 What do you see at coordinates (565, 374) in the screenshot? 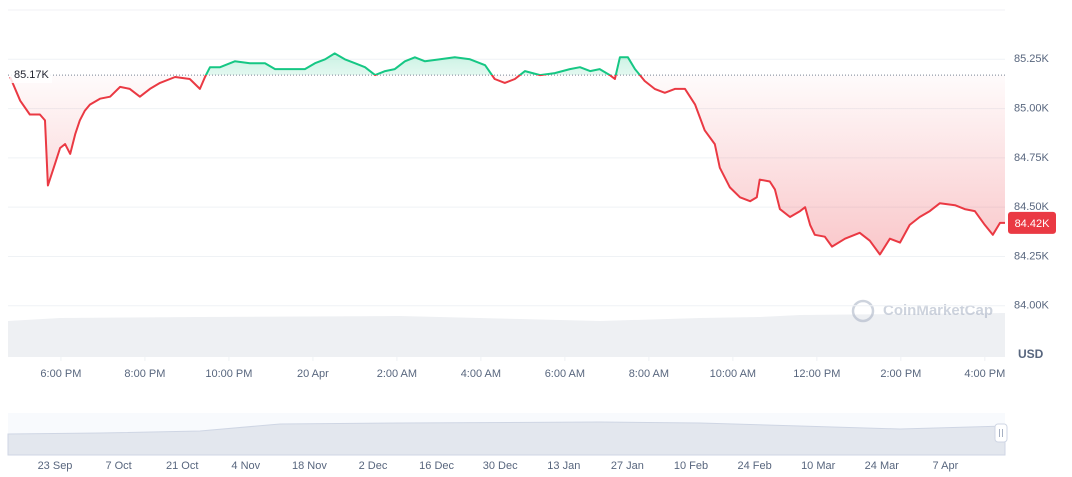
I see `x-tick-label: 6:00 AM` at bounding box center [565, 374].